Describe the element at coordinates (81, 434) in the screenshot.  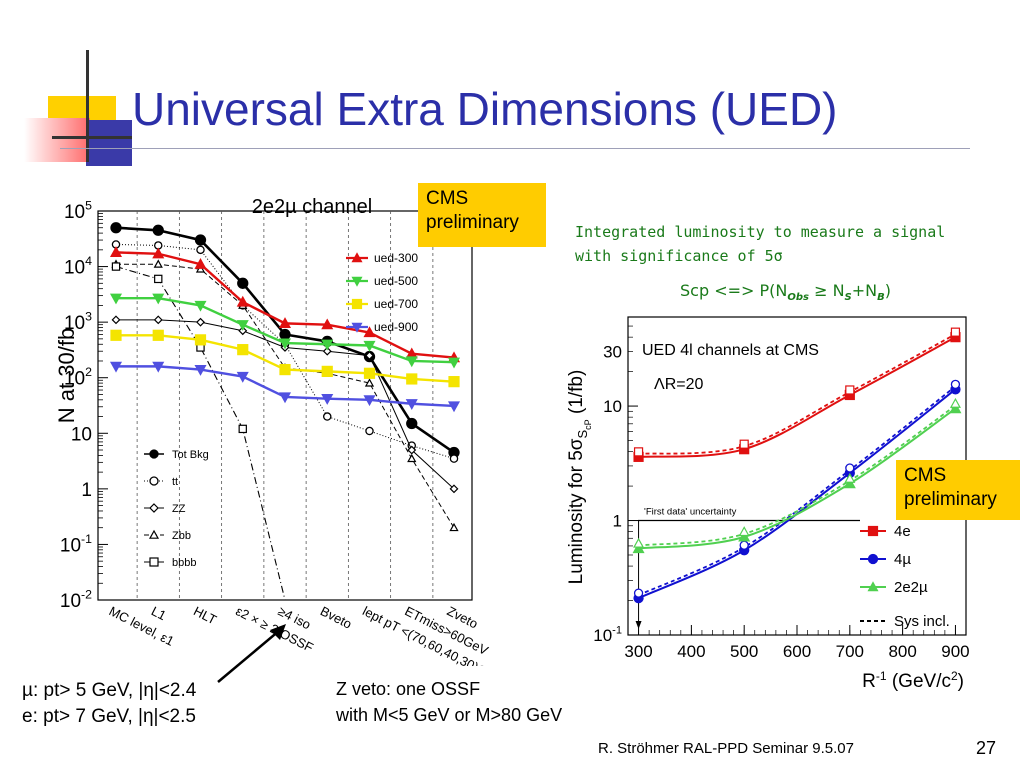
I see `y-tick-label: 10` at that location.